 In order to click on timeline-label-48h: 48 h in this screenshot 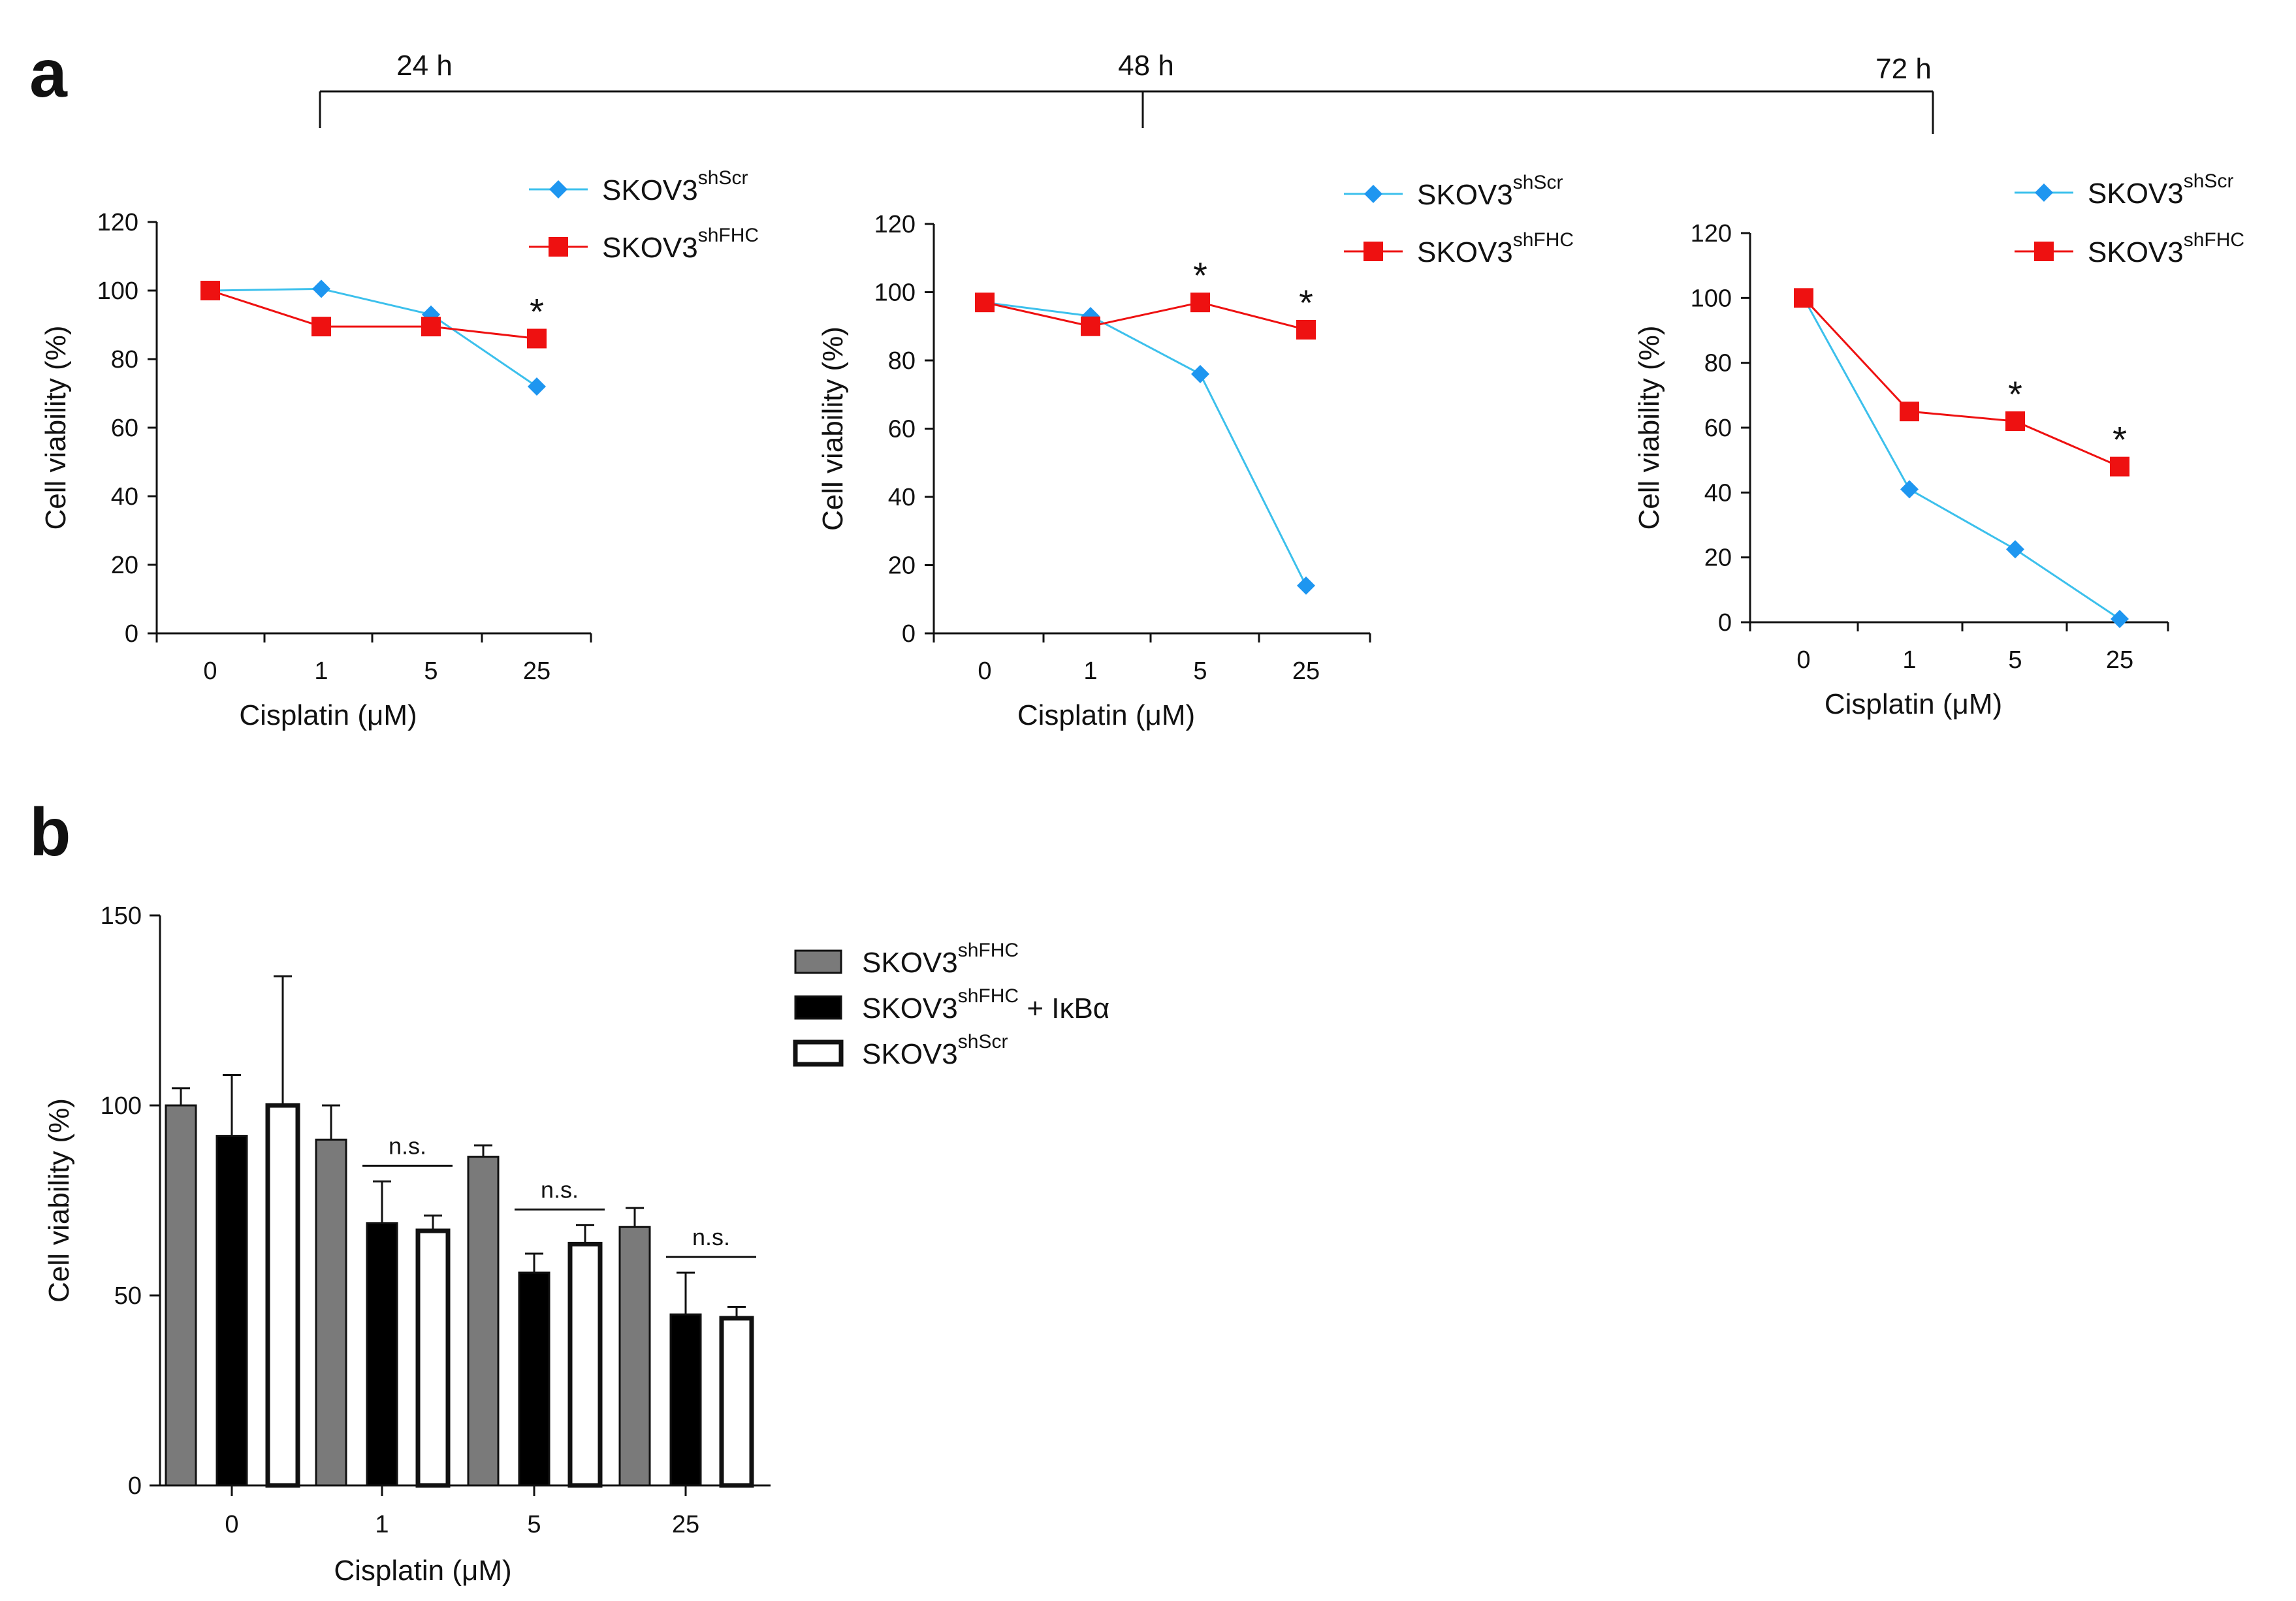, I will do `click(1146, 66)`.